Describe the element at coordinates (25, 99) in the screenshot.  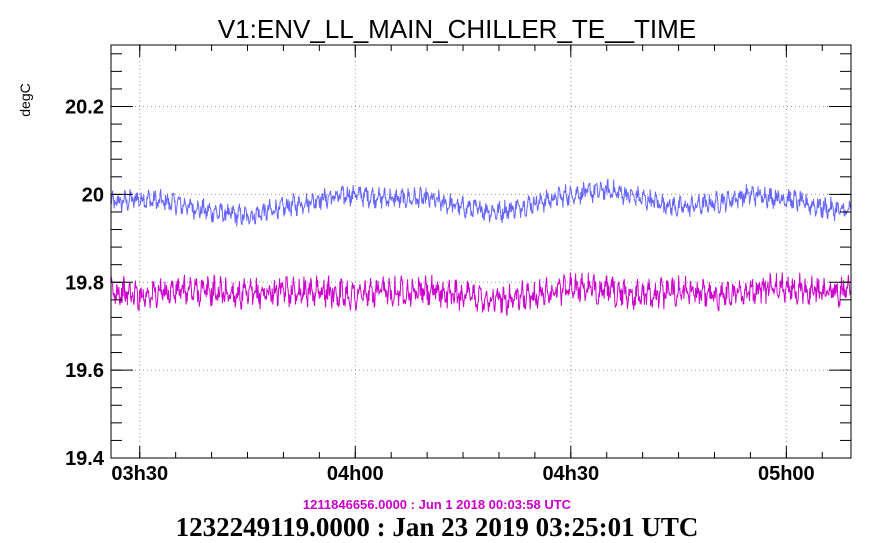
I see `y-axis-label: degC` at that location.